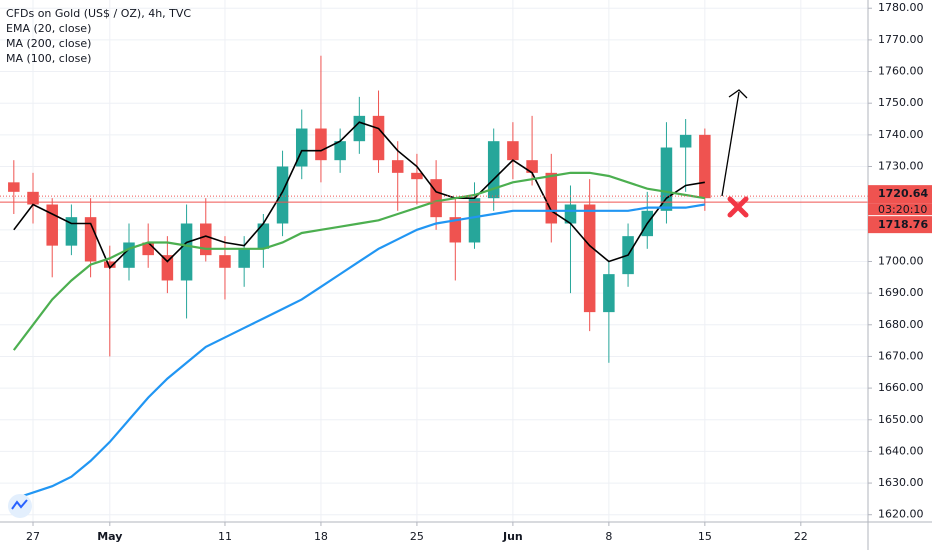 This screenshot has height=550, width=932. Describe the element at coordinates (321, 536) in the screenshot. I see `x-tick-label: 18` at that location.